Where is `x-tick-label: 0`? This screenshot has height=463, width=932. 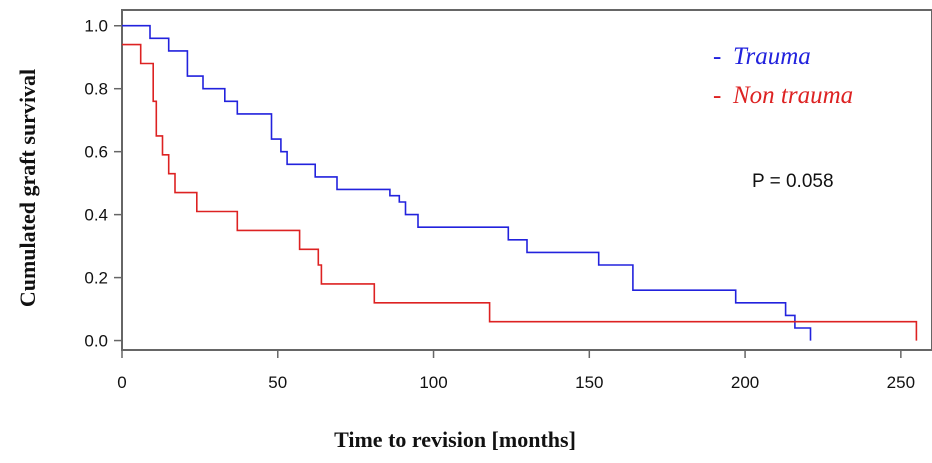
x-tick-label: 0 is located at coordinates (121, 382).